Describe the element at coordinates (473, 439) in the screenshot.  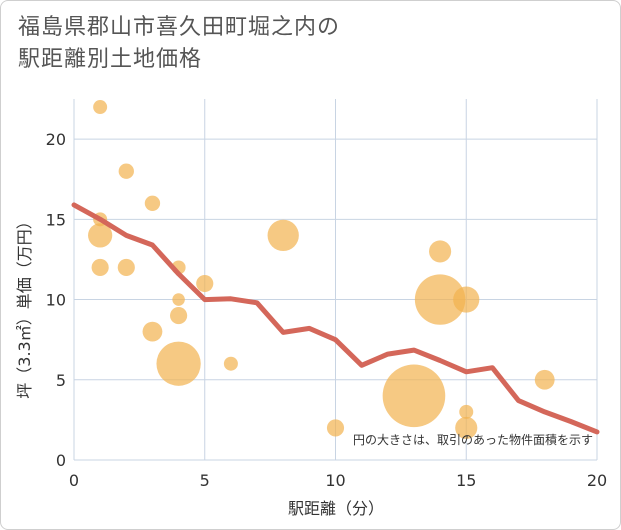
I see `size-note: 円の大きさは、取引のあった物件面積を示す` at that location.